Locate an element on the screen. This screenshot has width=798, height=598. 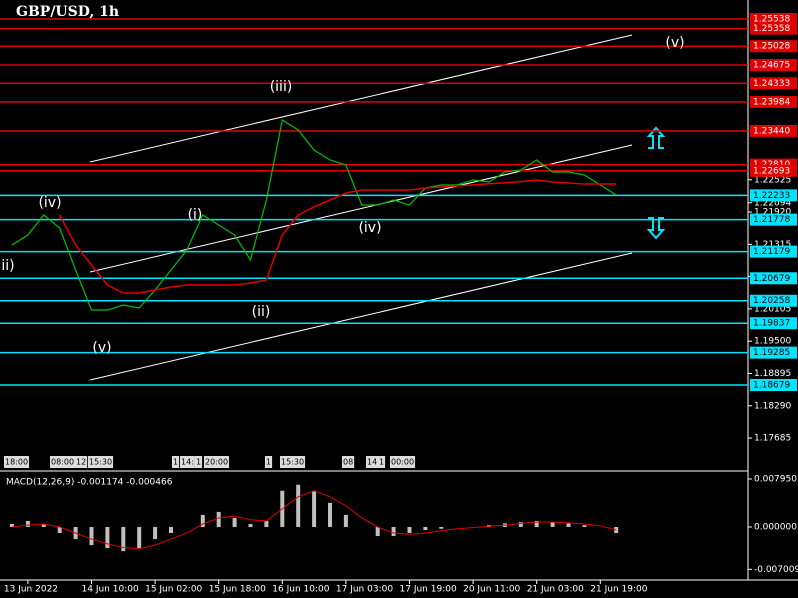
session-label: 00:00 is located at coordinates (402, 462).